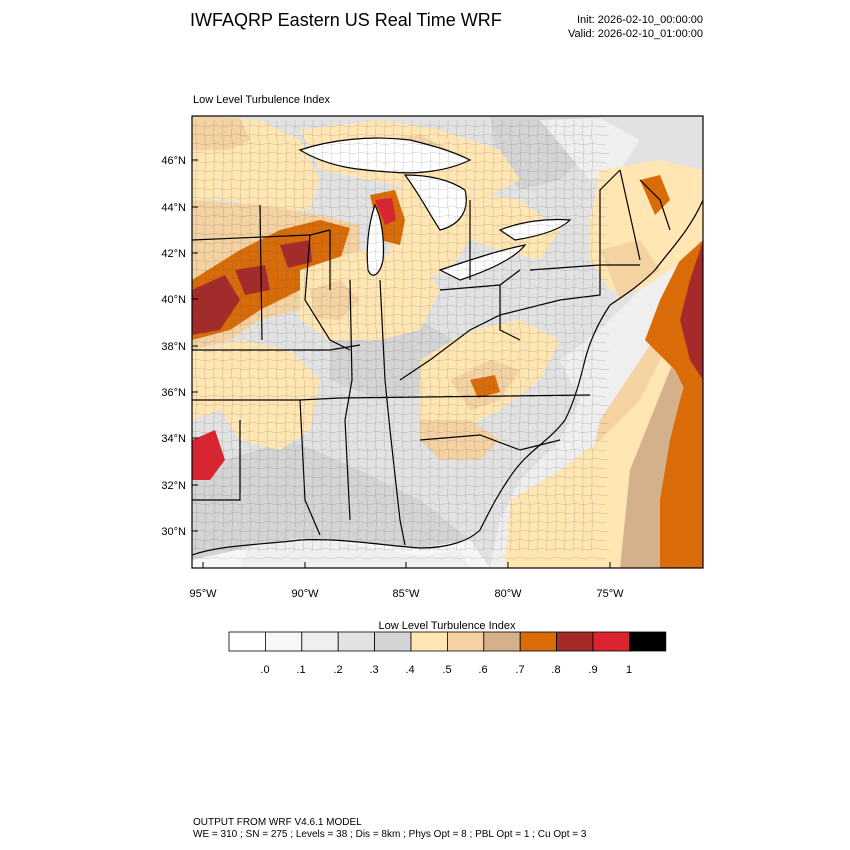  What do you see at coordinates (640, 20) in the screenshot?
I see `init-time: Init: 2026-02-10_00:00:00` at bounding box center [640, 20].